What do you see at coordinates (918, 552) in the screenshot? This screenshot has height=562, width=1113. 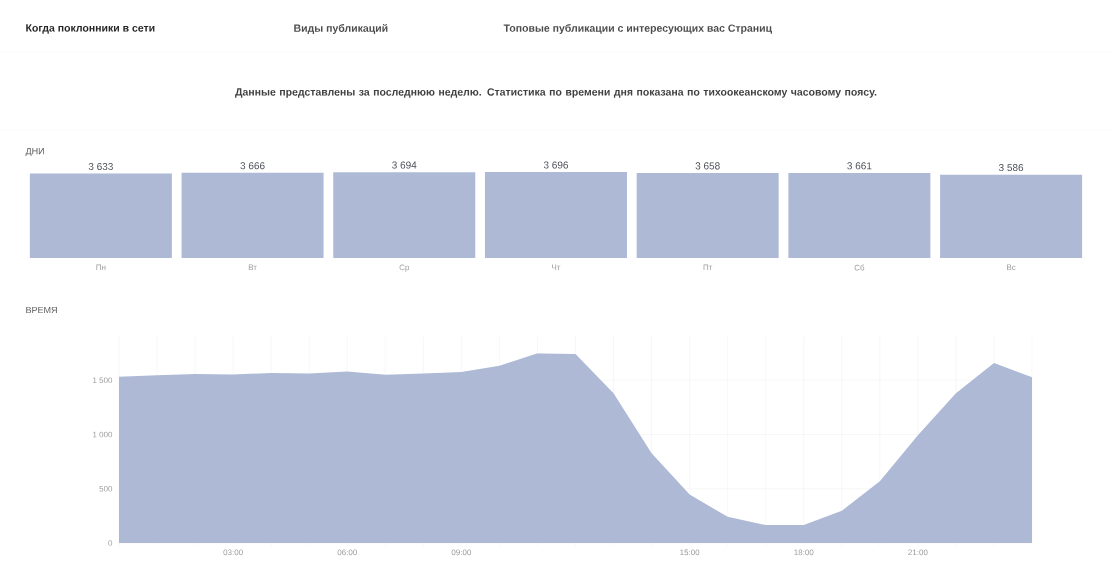 I see `x-tick-label: 21:00` at bounding box center [918, 552].